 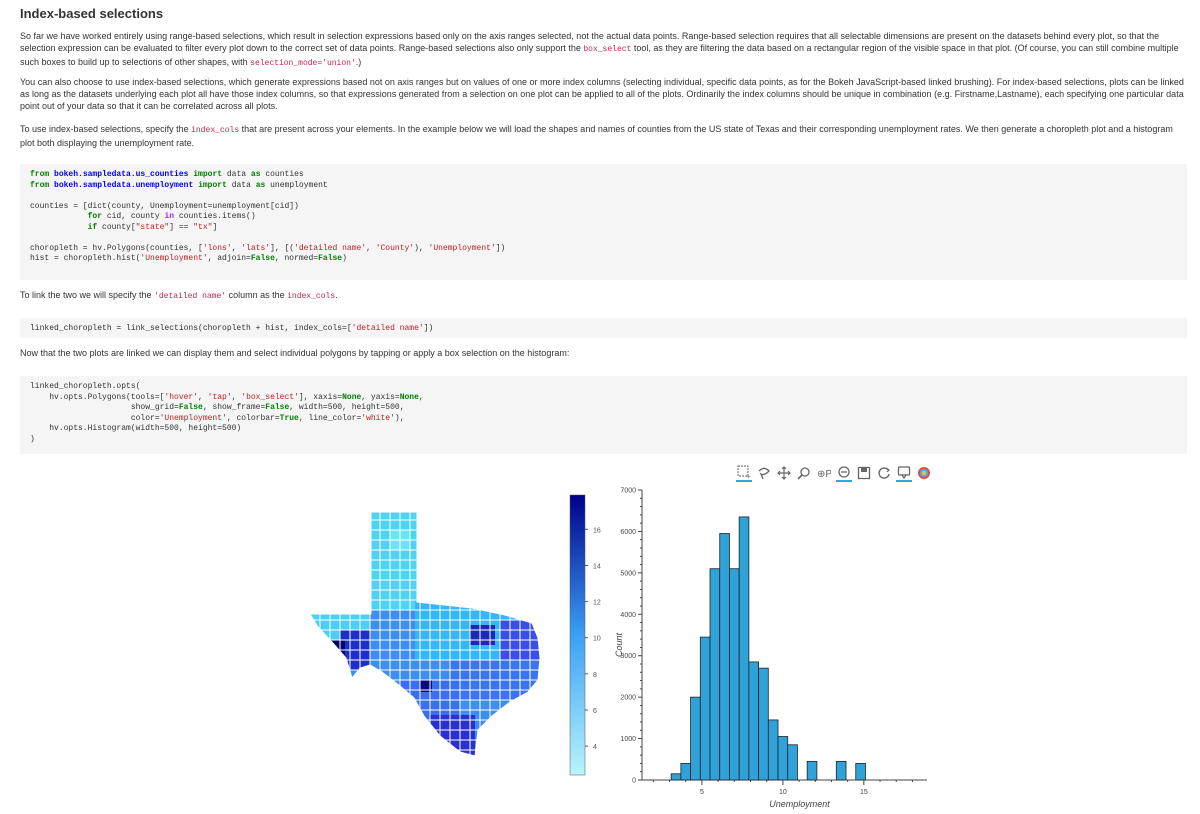 I want to click on county-polygons, so click(x=430, y=630).